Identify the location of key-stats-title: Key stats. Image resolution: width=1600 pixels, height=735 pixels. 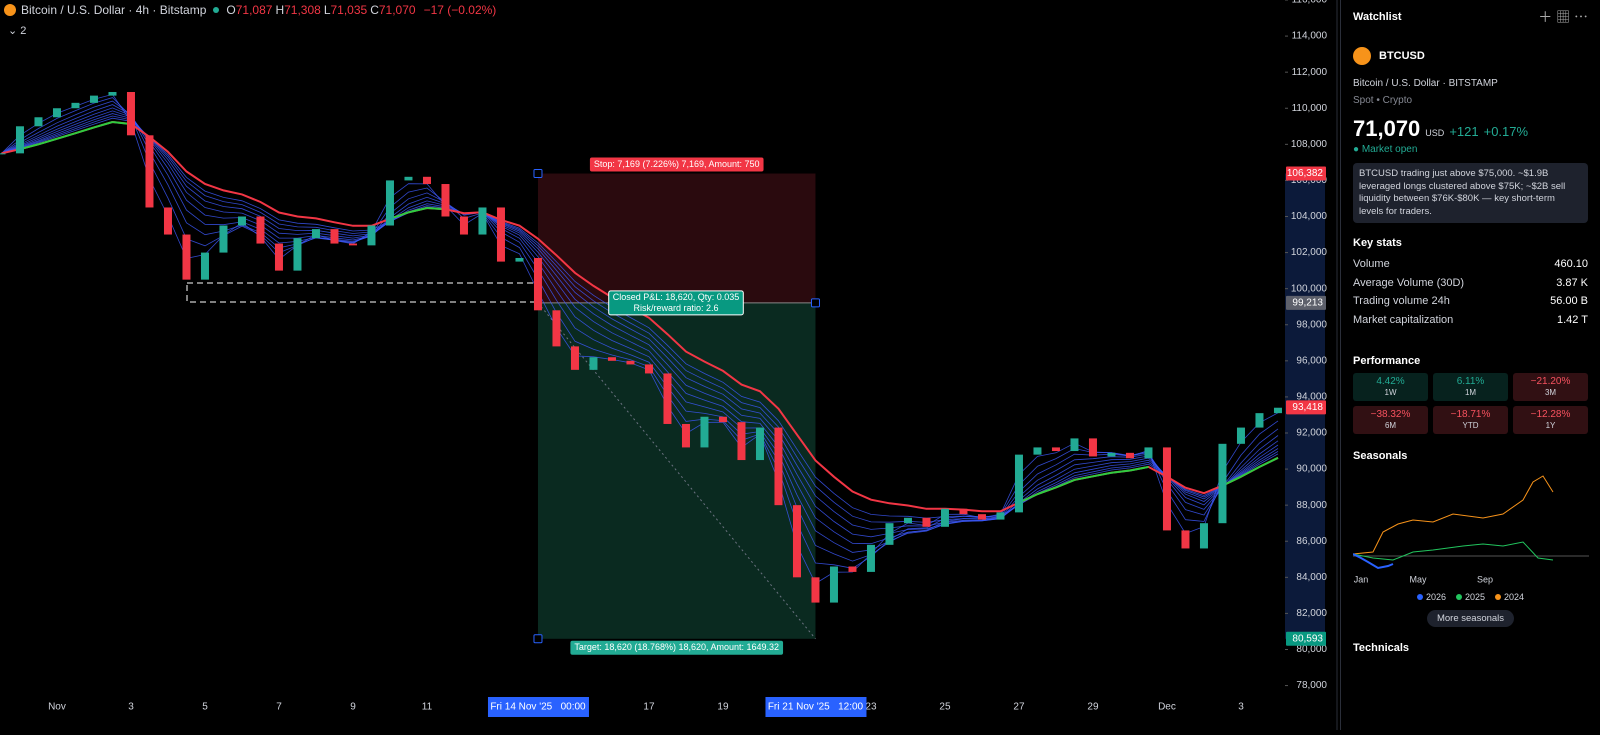
(1377, 243).